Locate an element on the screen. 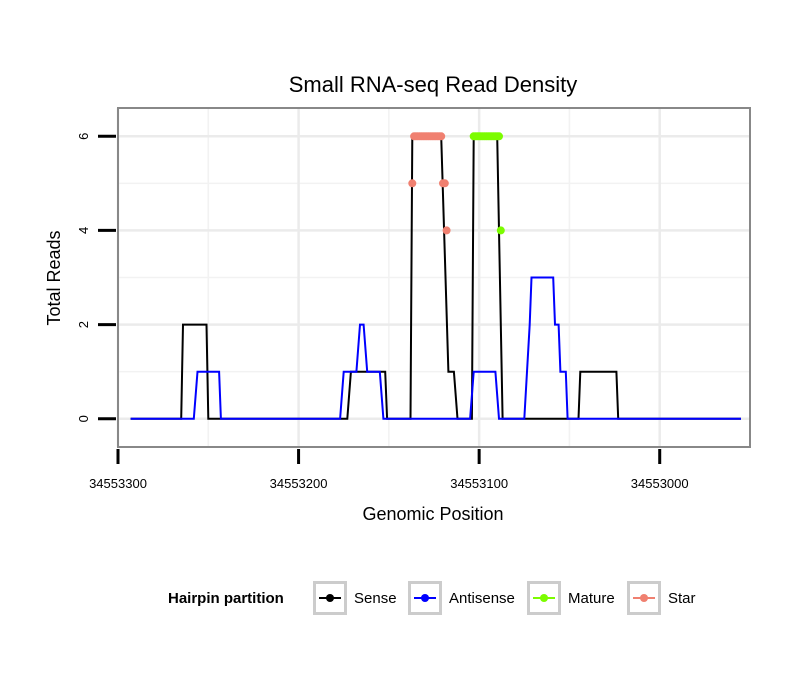 Image resolution: width=810 pixels, height=690 pixels. y-tick-label: 6 is located at coordinates (83, 136).